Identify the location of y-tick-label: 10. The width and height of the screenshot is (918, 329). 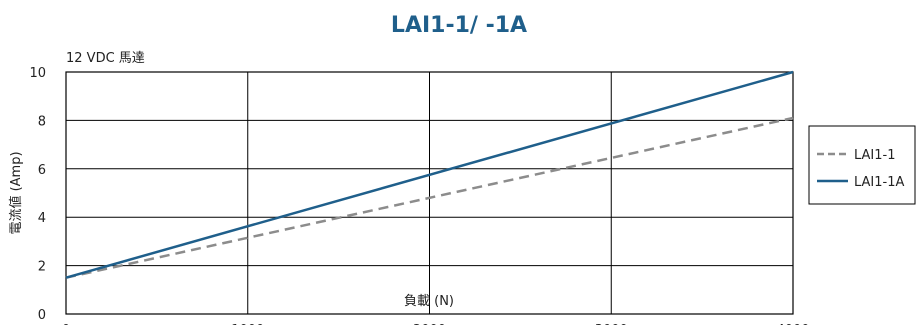
(37, 73).